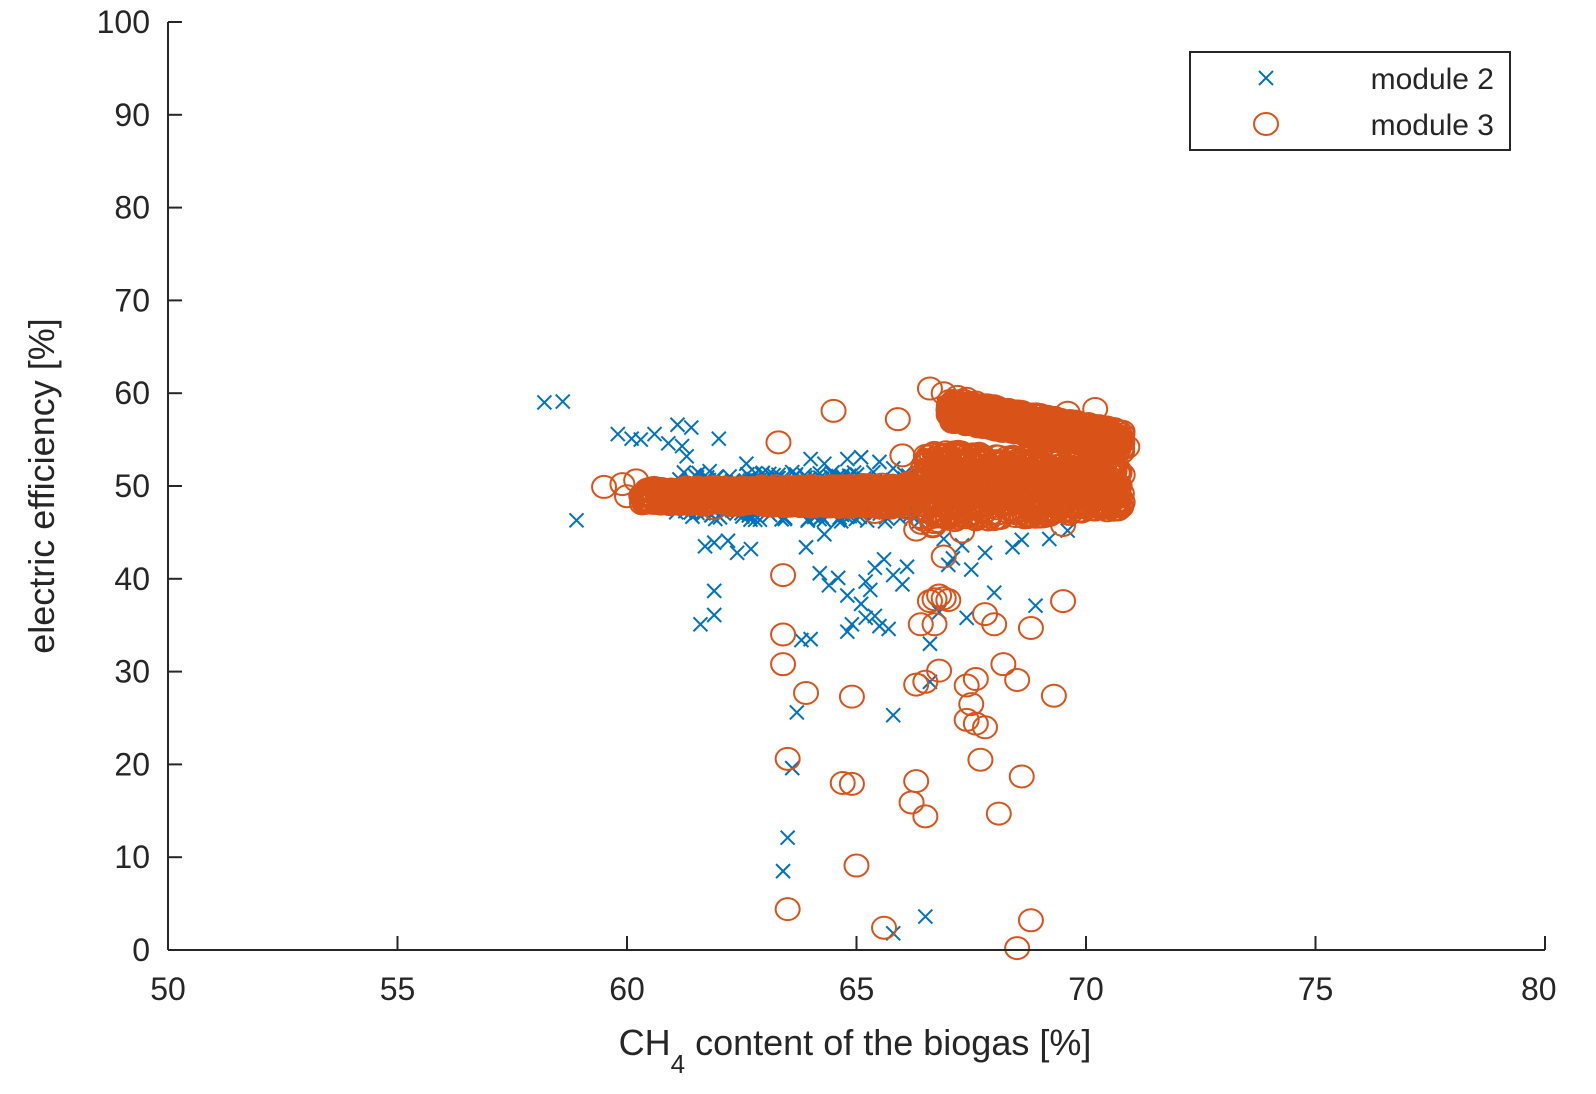  Describe the element at coordinates (132, 486) in the screenshot. I see `y-tick-label: 50` at that location.